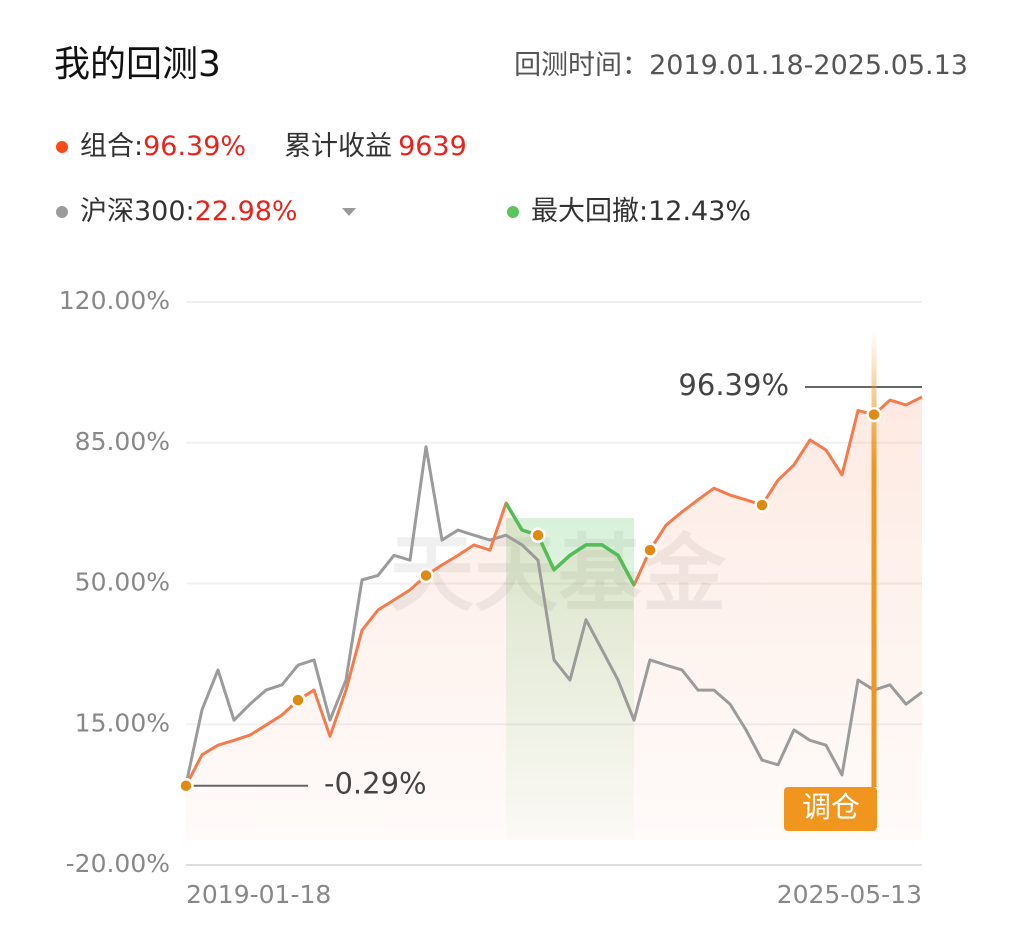 The height and width of the screenshot is (950, 1010). Describe the element at coordinates (581, 65) in the screenshot. I see `period-label: 回测时间：` at that location.